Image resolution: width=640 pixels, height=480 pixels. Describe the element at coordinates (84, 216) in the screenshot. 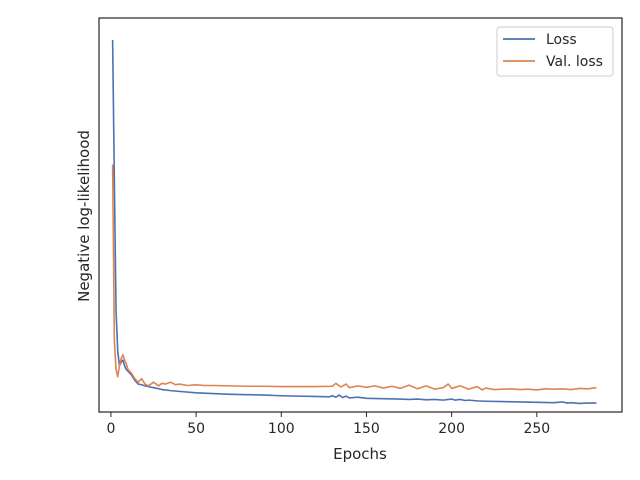

I see `y-axis-label: Negative log-likelihood` at that location.